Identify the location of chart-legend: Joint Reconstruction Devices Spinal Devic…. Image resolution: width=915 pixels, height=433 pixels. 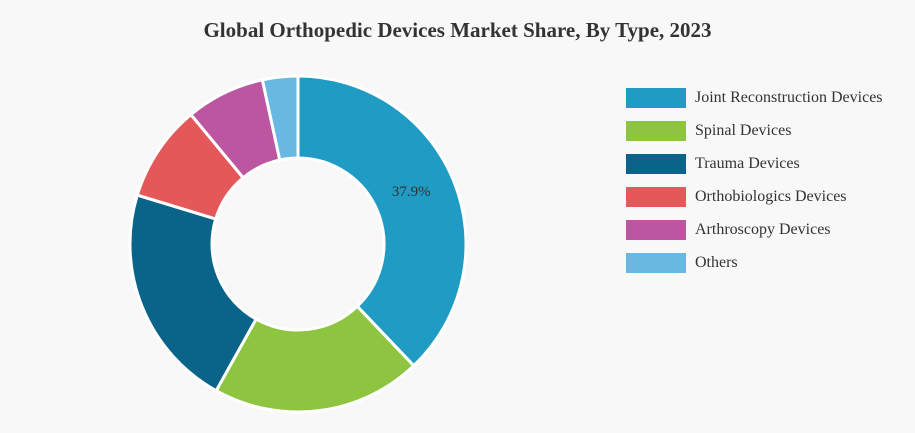
(754, 186).